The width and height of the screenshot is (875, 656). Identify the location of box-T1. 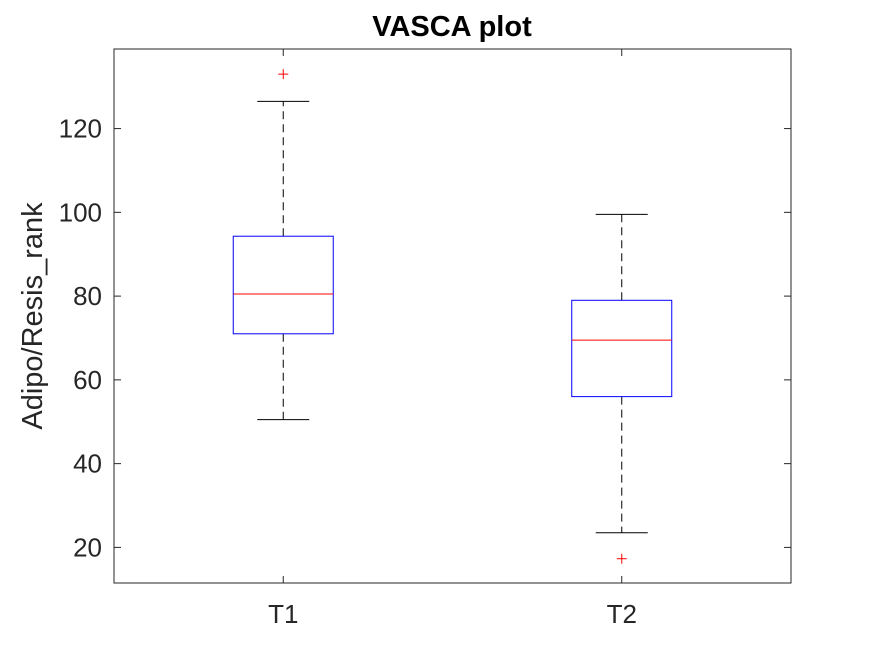
(283, 245).